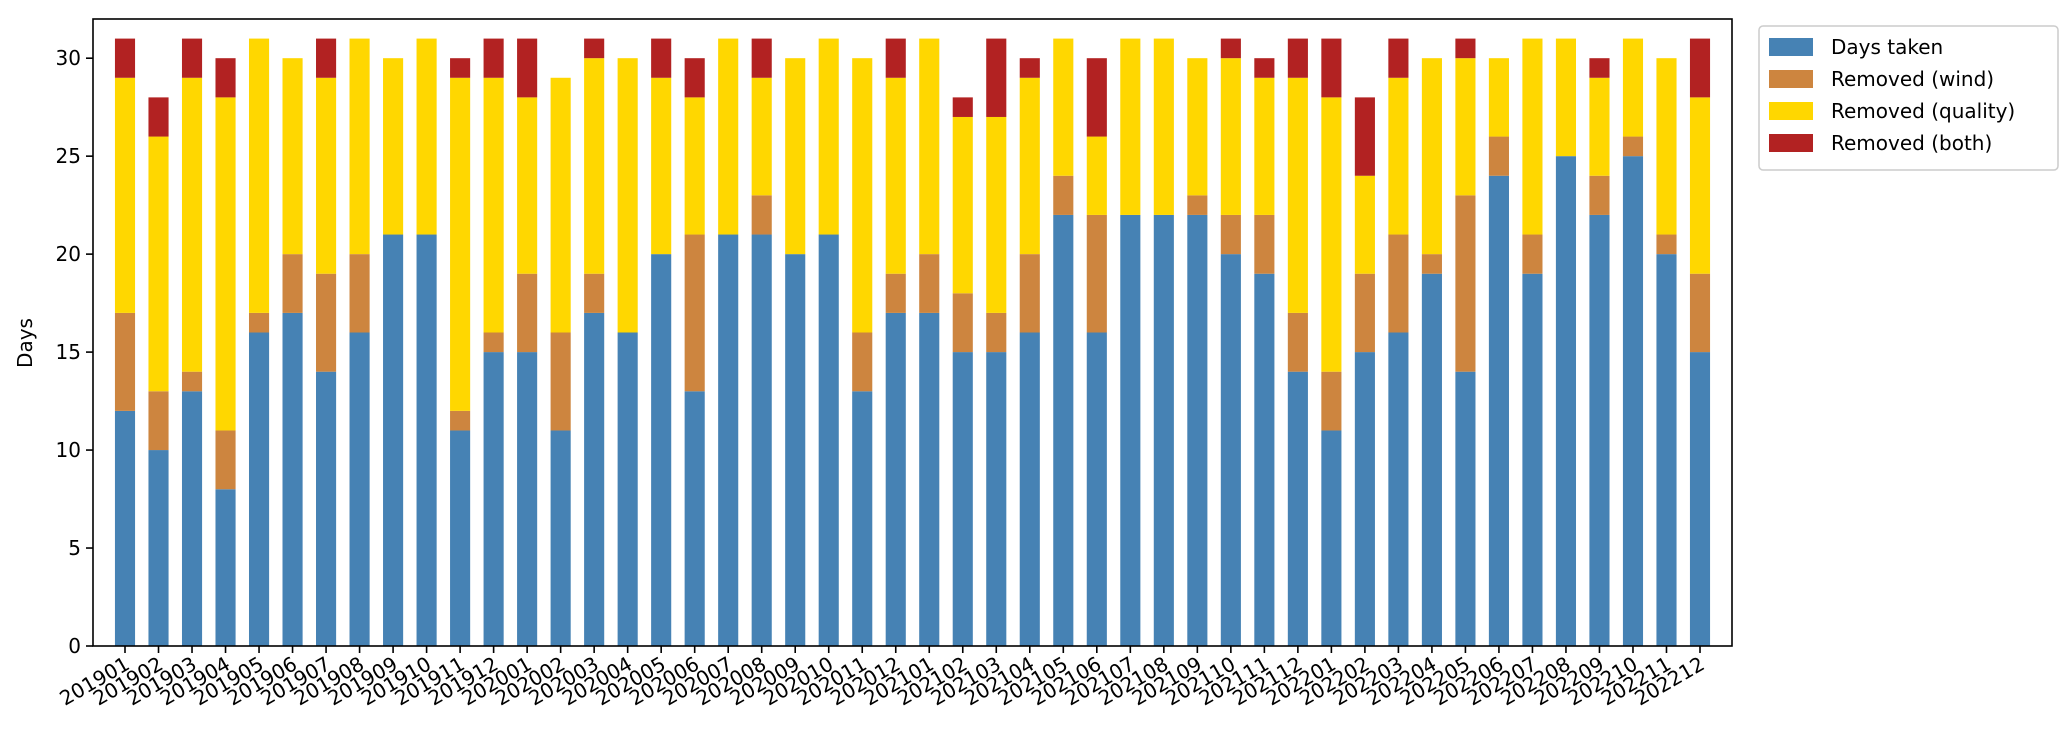  Describe the element at coordinates (74, 646) in the screenshot. I see `y-tick-label: 0` at that location.